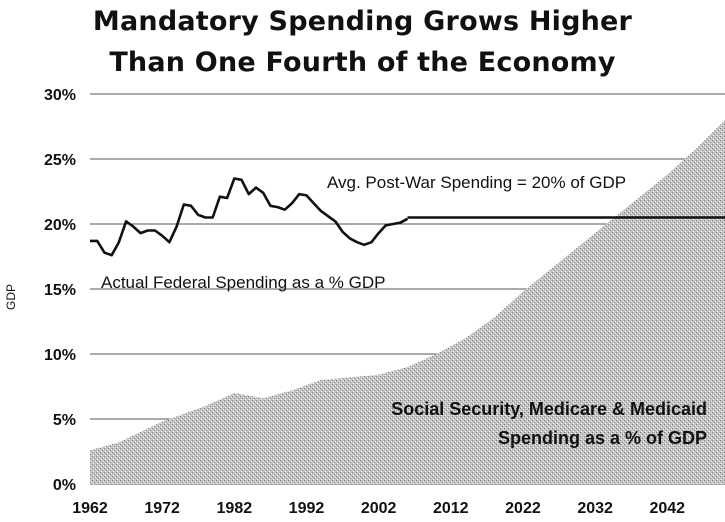 Image resolution: width=725 pixels, height=522 pixels. I want to click on x-tick-label: 1962, so click(90, 508).